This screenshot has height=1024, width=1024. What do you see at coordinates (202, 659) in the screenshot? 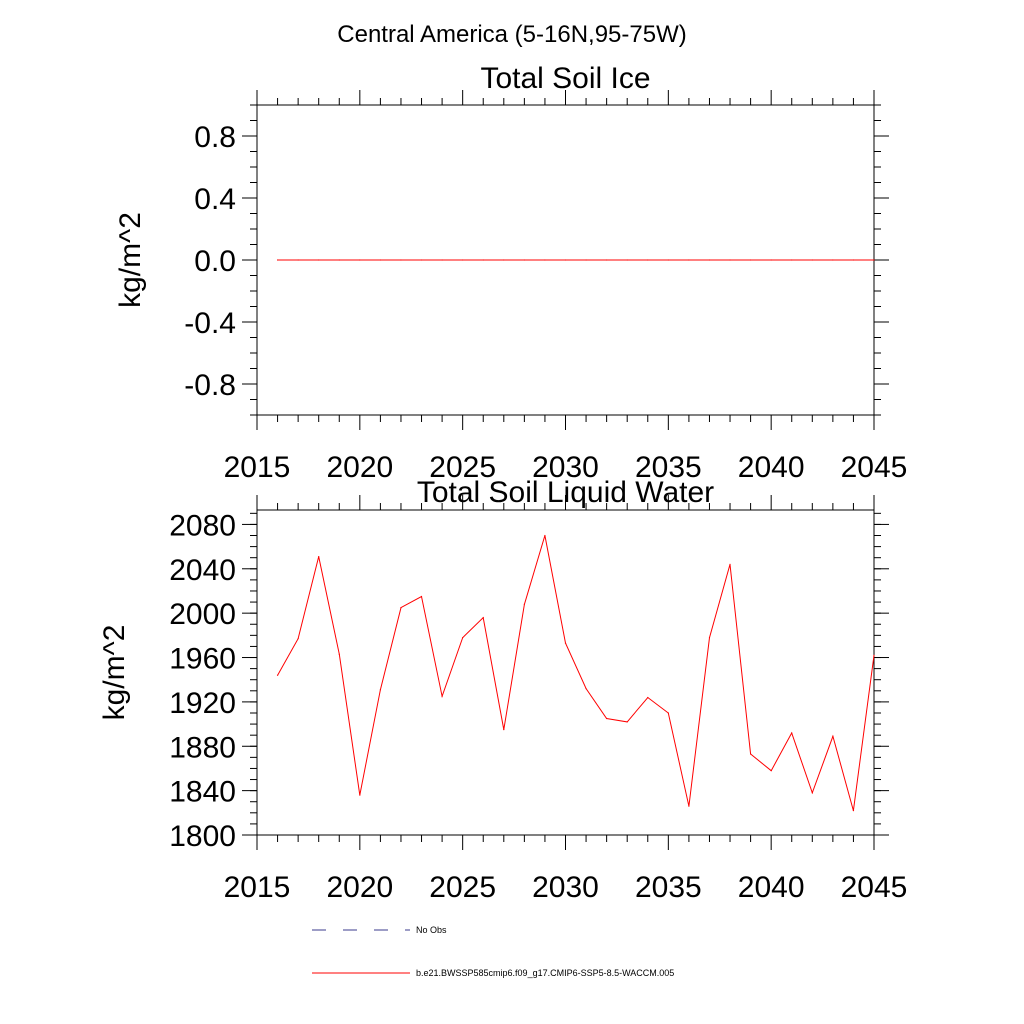
I see `y-tick-label: 1960` at bounding box center [202, 659].